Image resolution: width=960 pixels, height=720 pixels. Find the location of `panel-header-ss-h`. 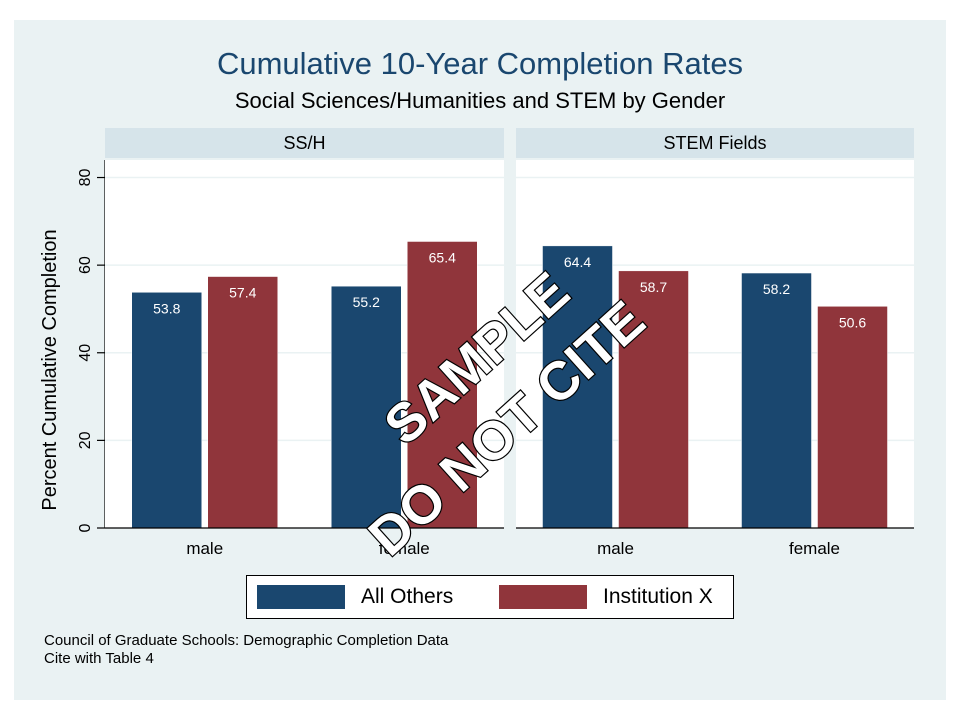

panel-header-ss-h is located at coordinates (304, 143).